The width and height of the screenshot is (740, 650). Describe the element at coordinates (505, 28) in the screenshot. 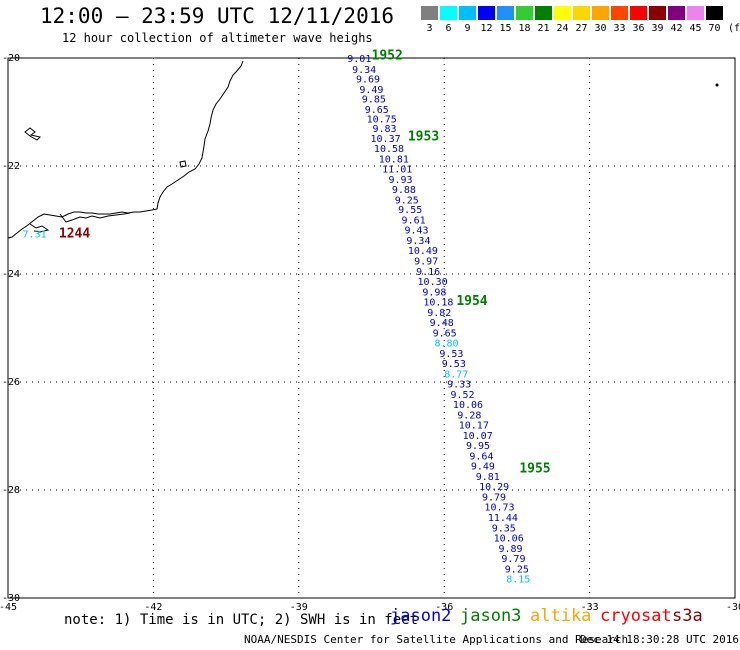

I see `scale-label: 15` at that location.